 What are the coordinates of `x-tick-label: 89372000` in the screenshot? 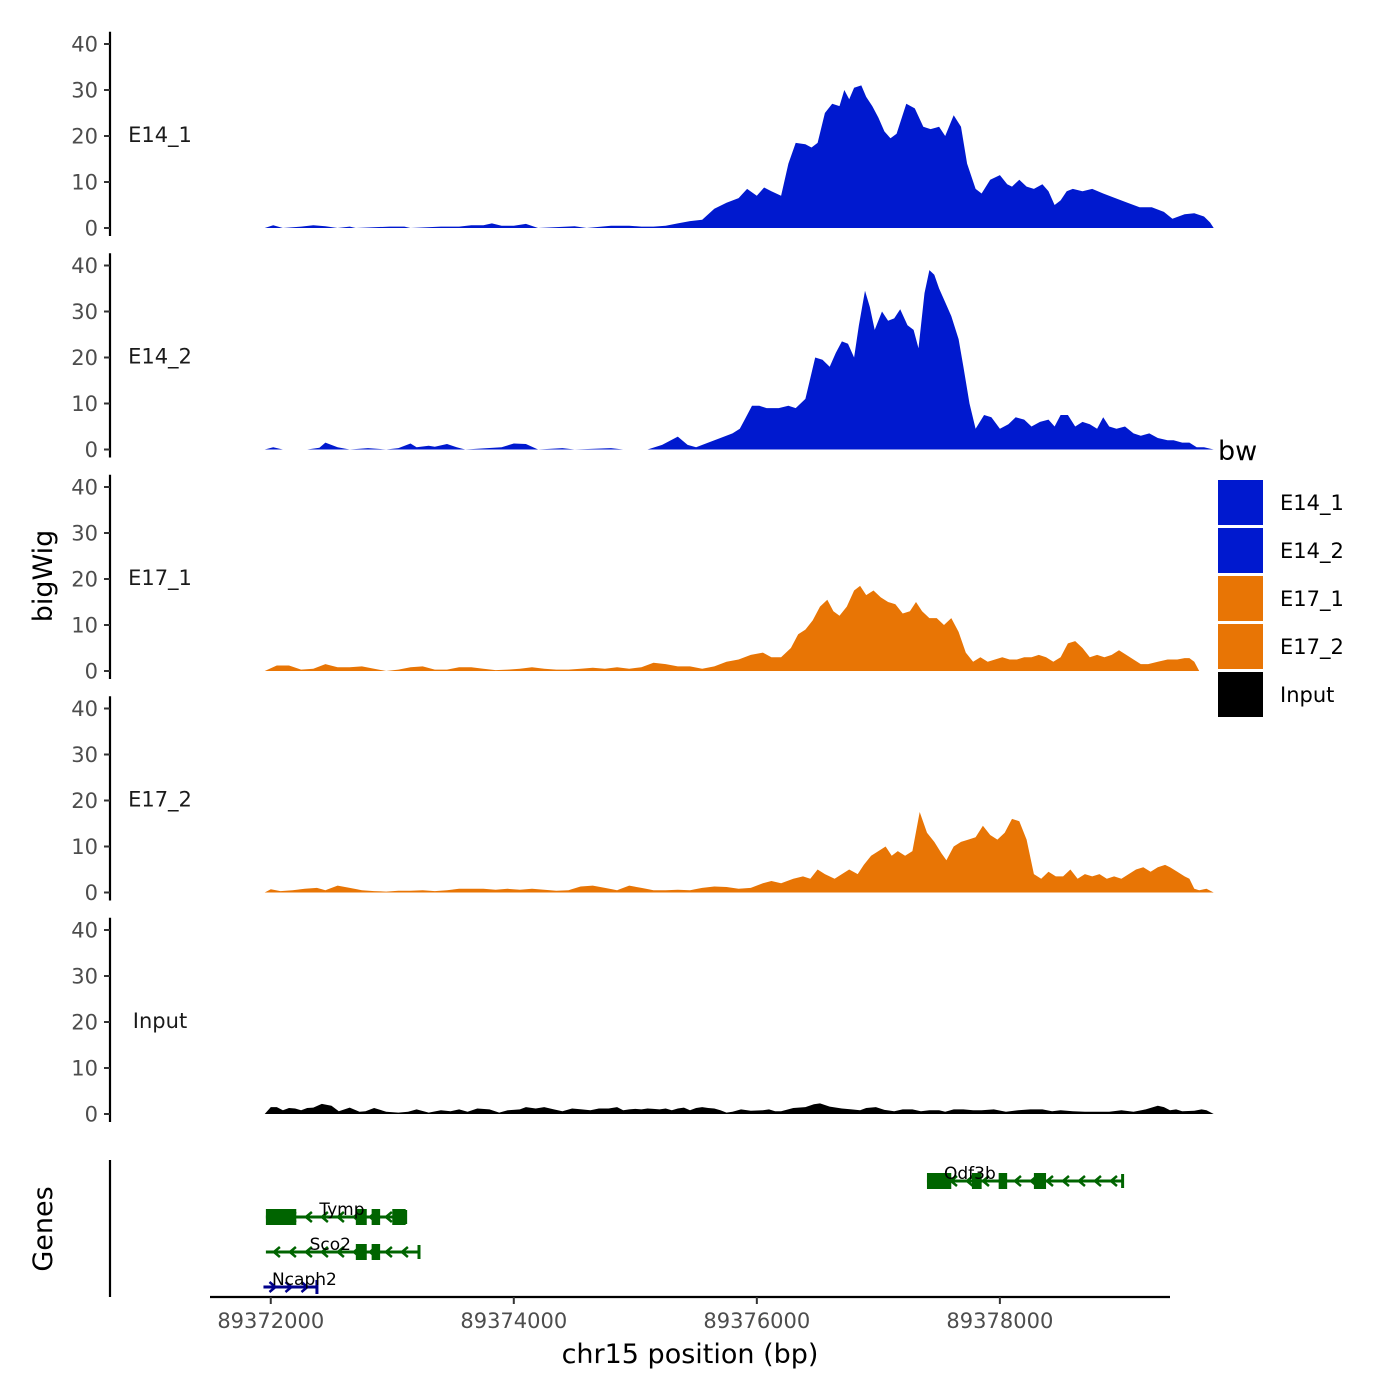 It's located at (270, 1321).